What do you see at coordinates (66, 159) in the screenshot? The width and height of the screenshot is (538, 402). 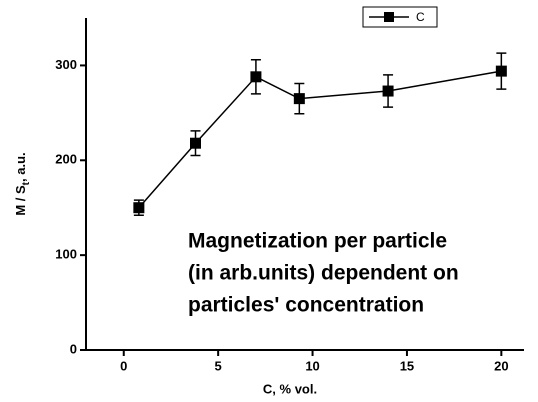 I see `y-tick-label: 200` at bounding box center [66, 159].